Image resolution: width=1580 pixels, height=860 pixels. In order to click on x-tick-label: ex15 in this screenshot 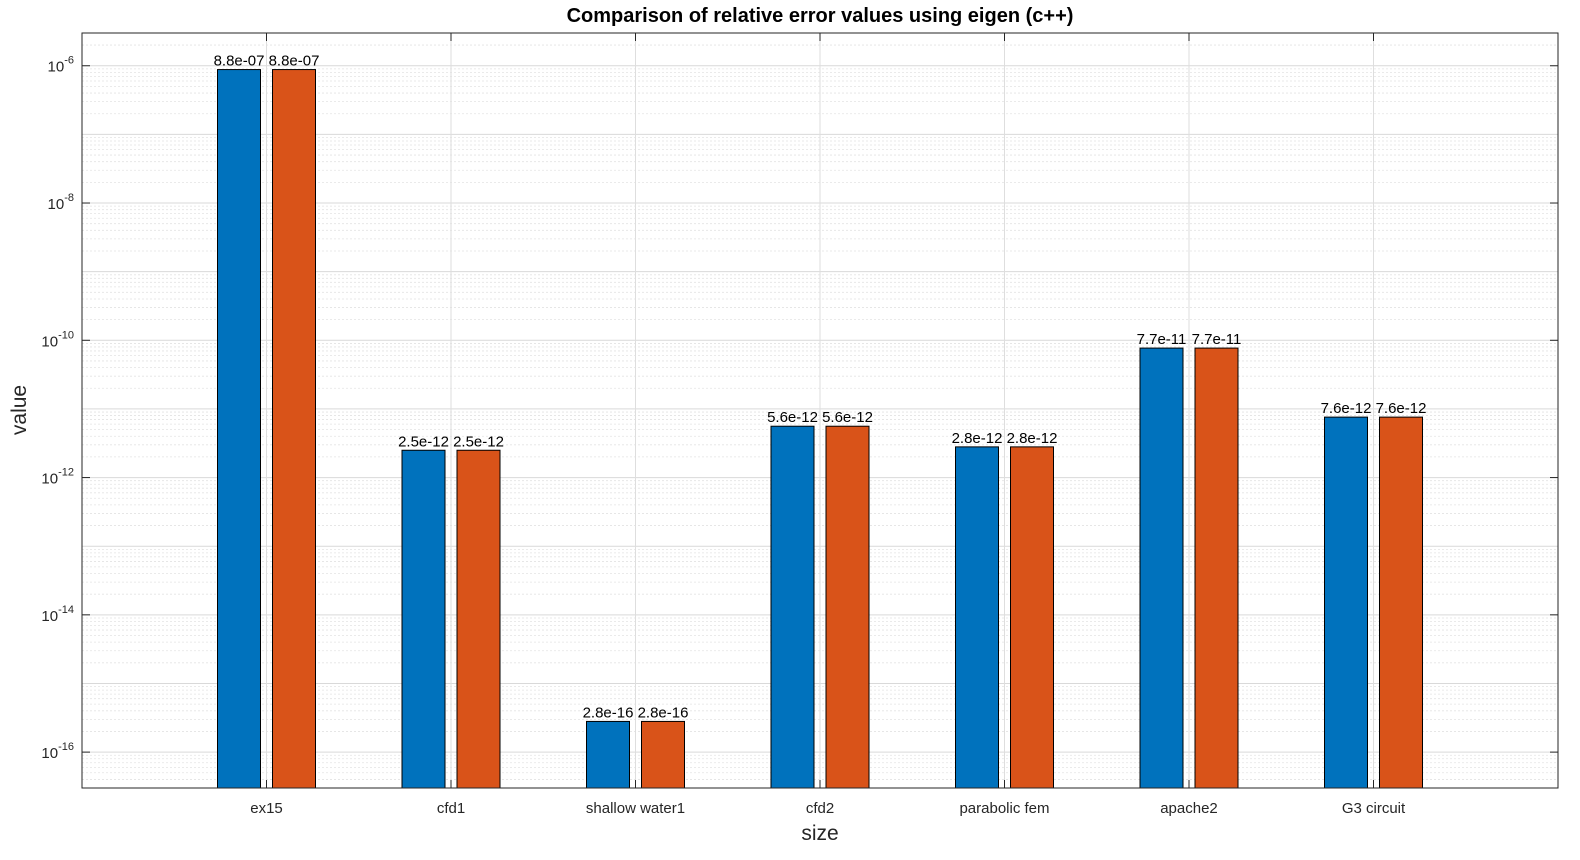, I will do `click(266, 808)`.